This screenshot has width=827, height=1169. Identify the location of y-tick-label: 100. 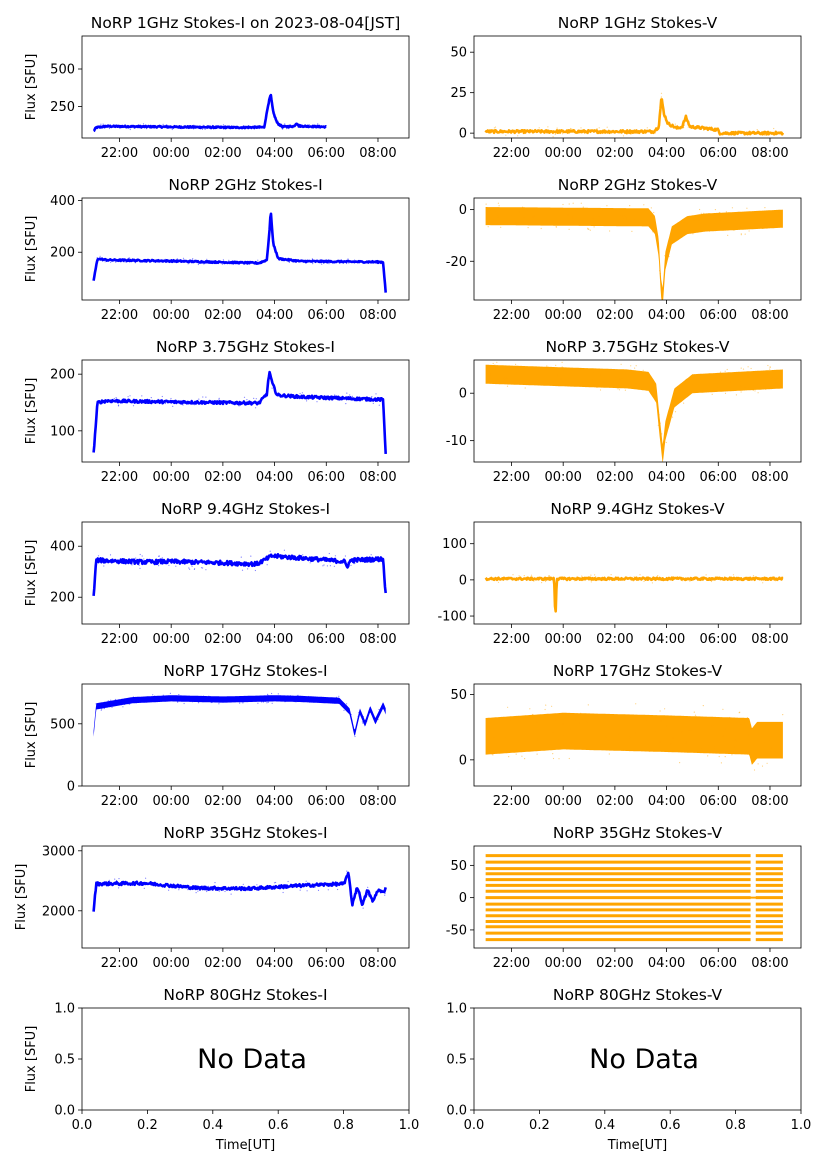
(62, 431).